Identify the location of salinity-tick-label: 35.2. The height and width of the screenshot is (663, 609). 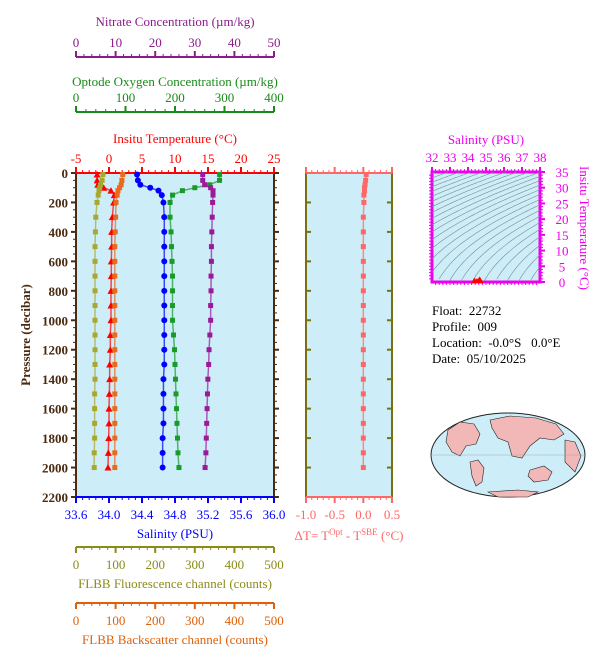
(208, 514).